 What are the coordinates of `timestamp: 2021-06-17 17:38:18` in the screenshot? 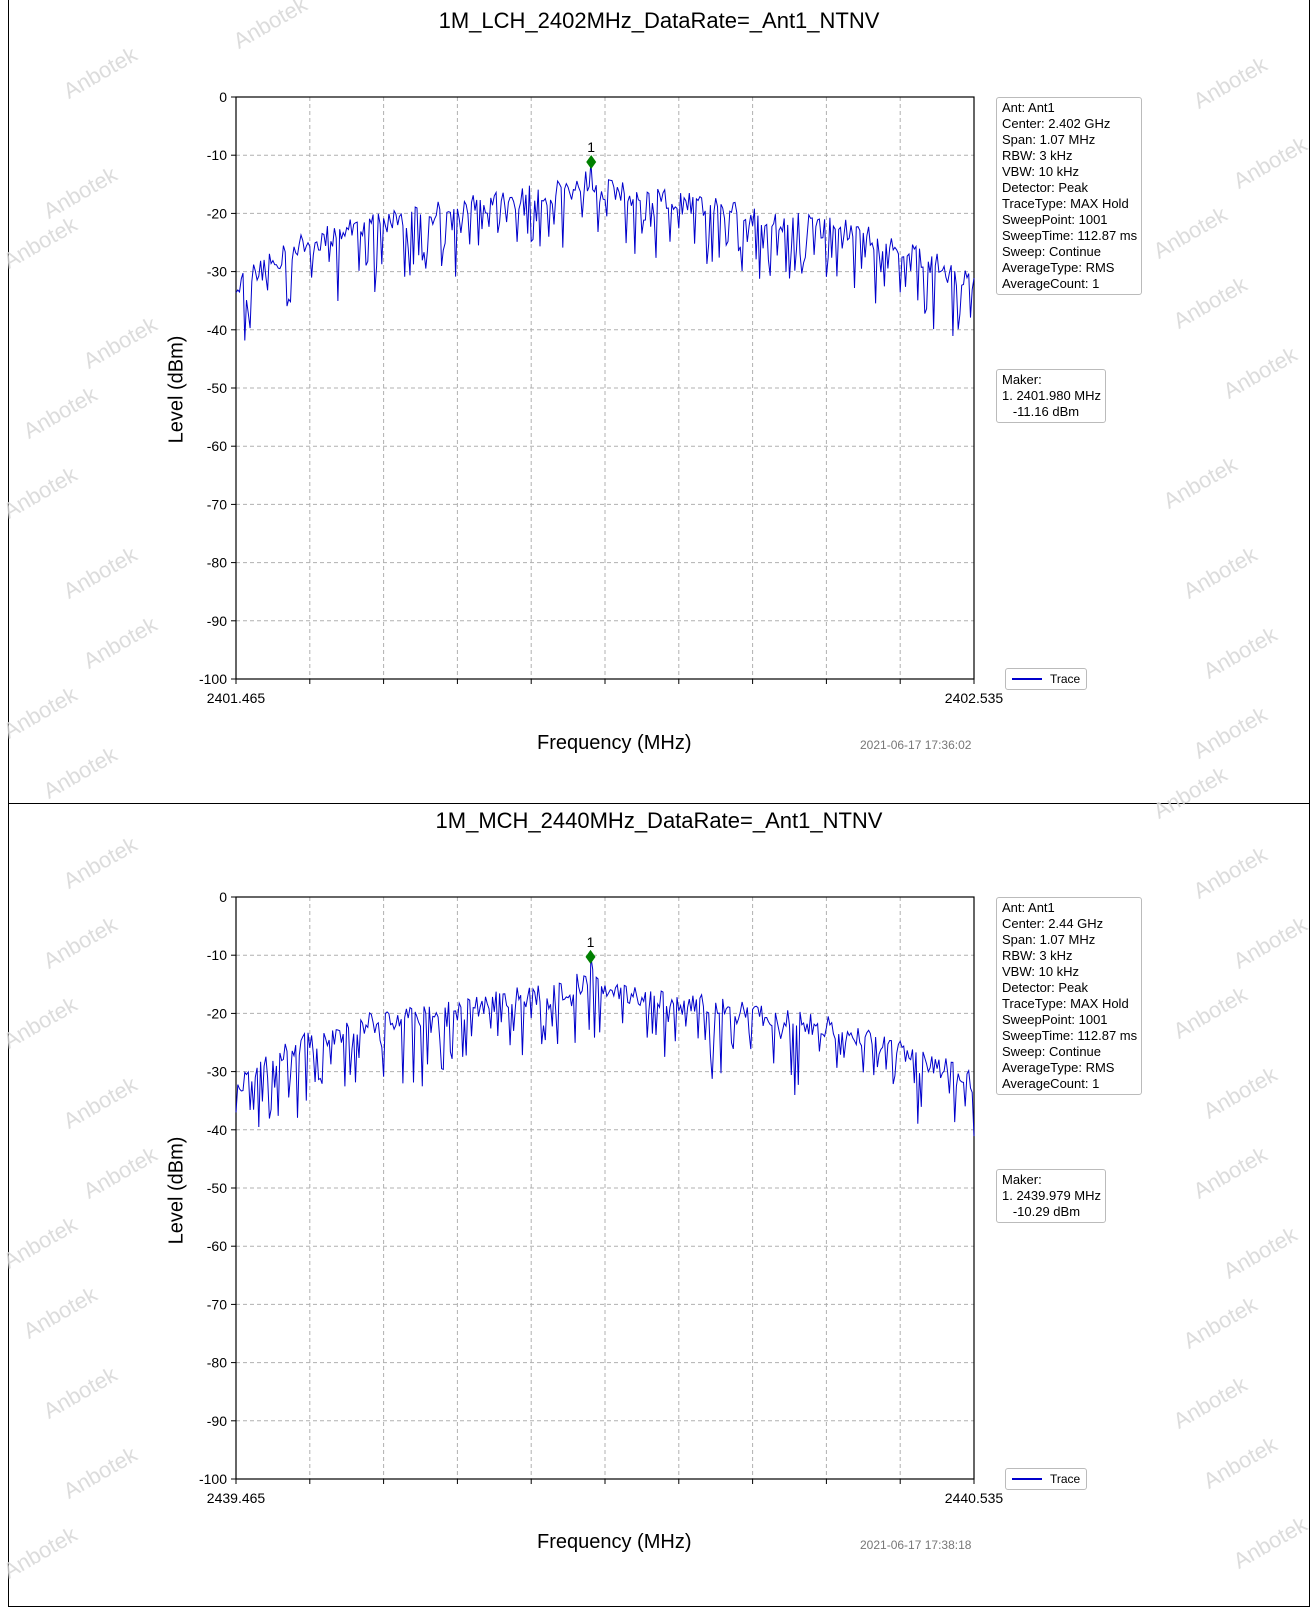 It's located at (916, 1545).